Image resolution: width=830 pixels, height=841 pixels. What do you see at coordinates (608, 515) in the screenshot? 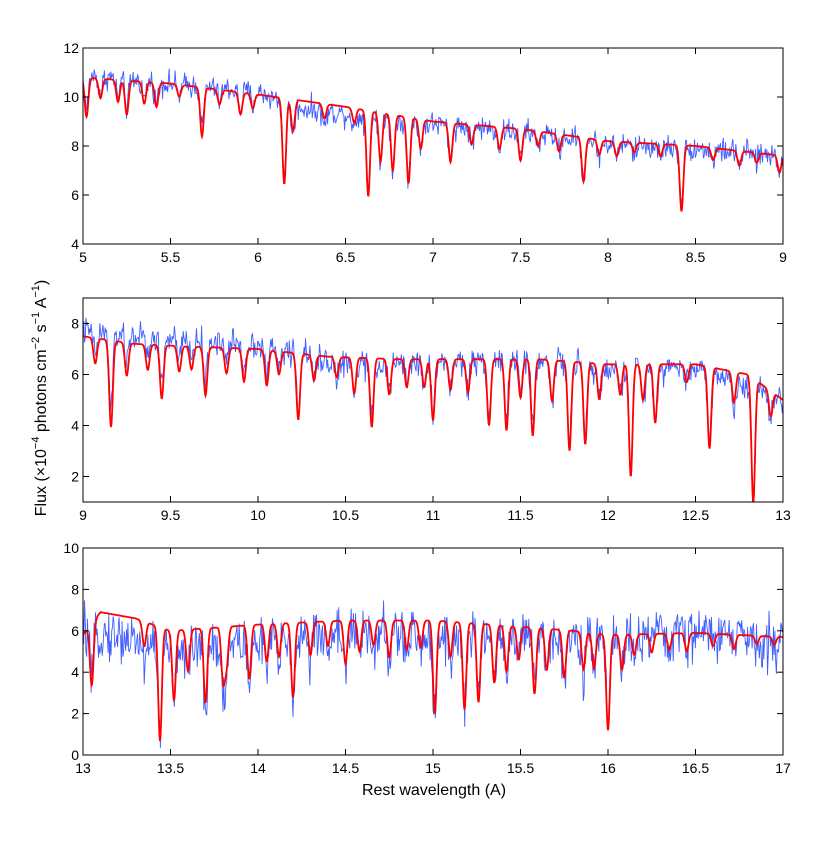
I see `x-tick-label: 12` at bounding box center [608, 515].